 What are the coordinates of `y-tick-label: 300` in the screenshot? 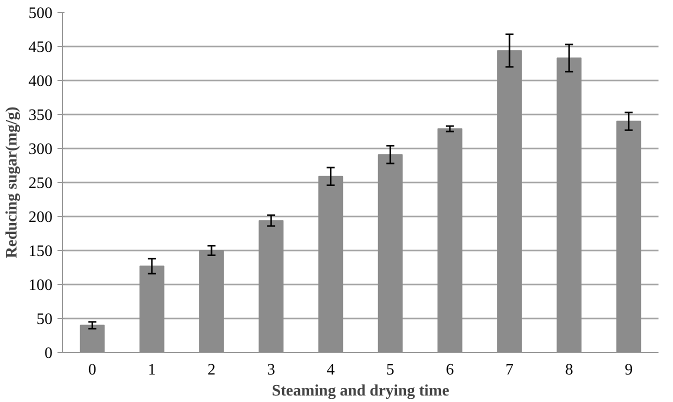 It's located at (40, 149).